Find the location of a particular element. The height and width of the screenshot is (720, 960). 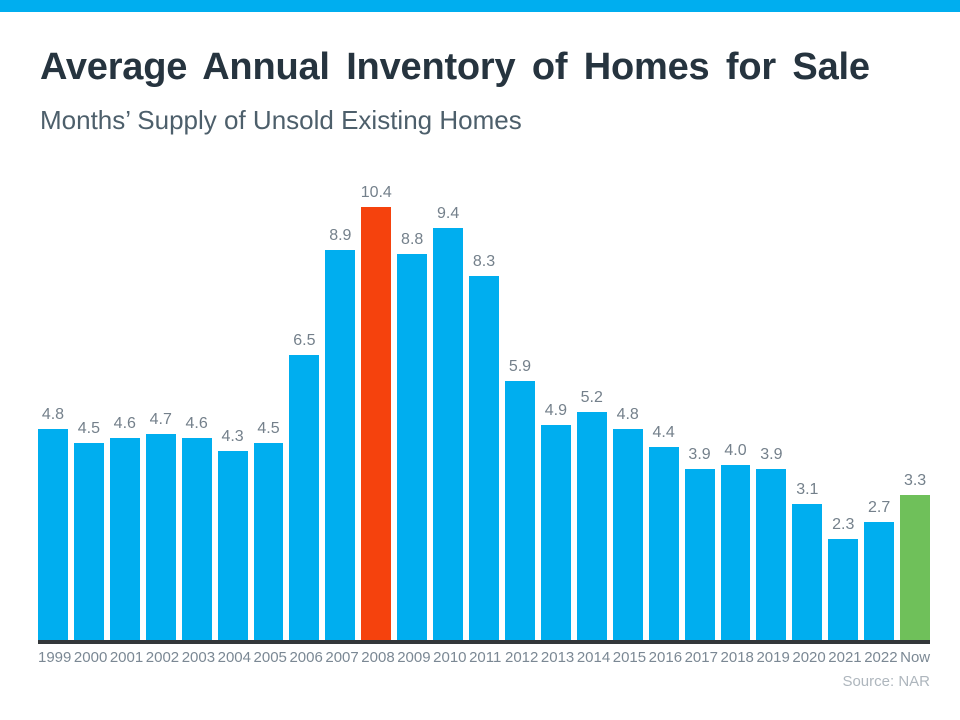

x-tick-2013: 2013 is located at coordinates (557, 657).